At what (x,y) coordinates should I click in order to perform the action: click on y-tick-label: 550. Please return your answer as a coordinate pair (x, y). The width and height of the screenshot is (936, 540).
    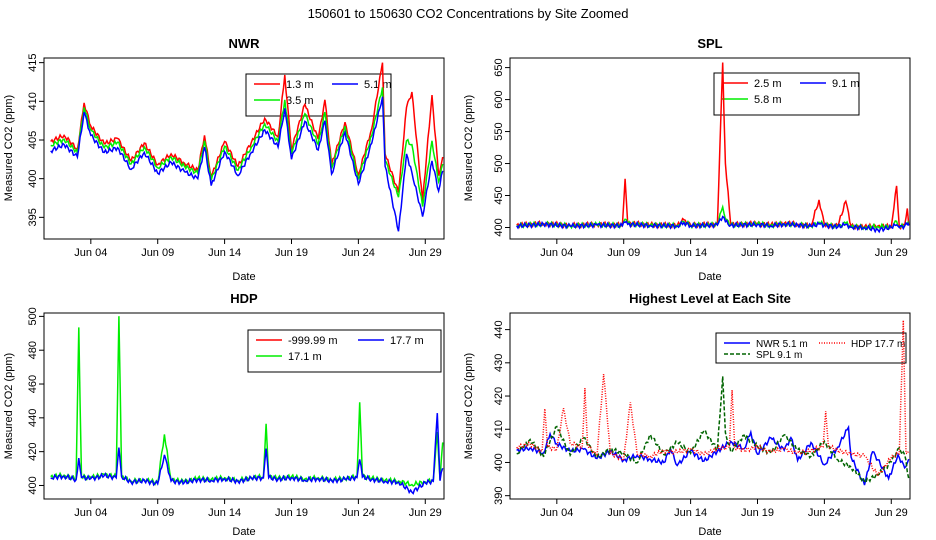
    Looking at the image, I should click on (499, 131).